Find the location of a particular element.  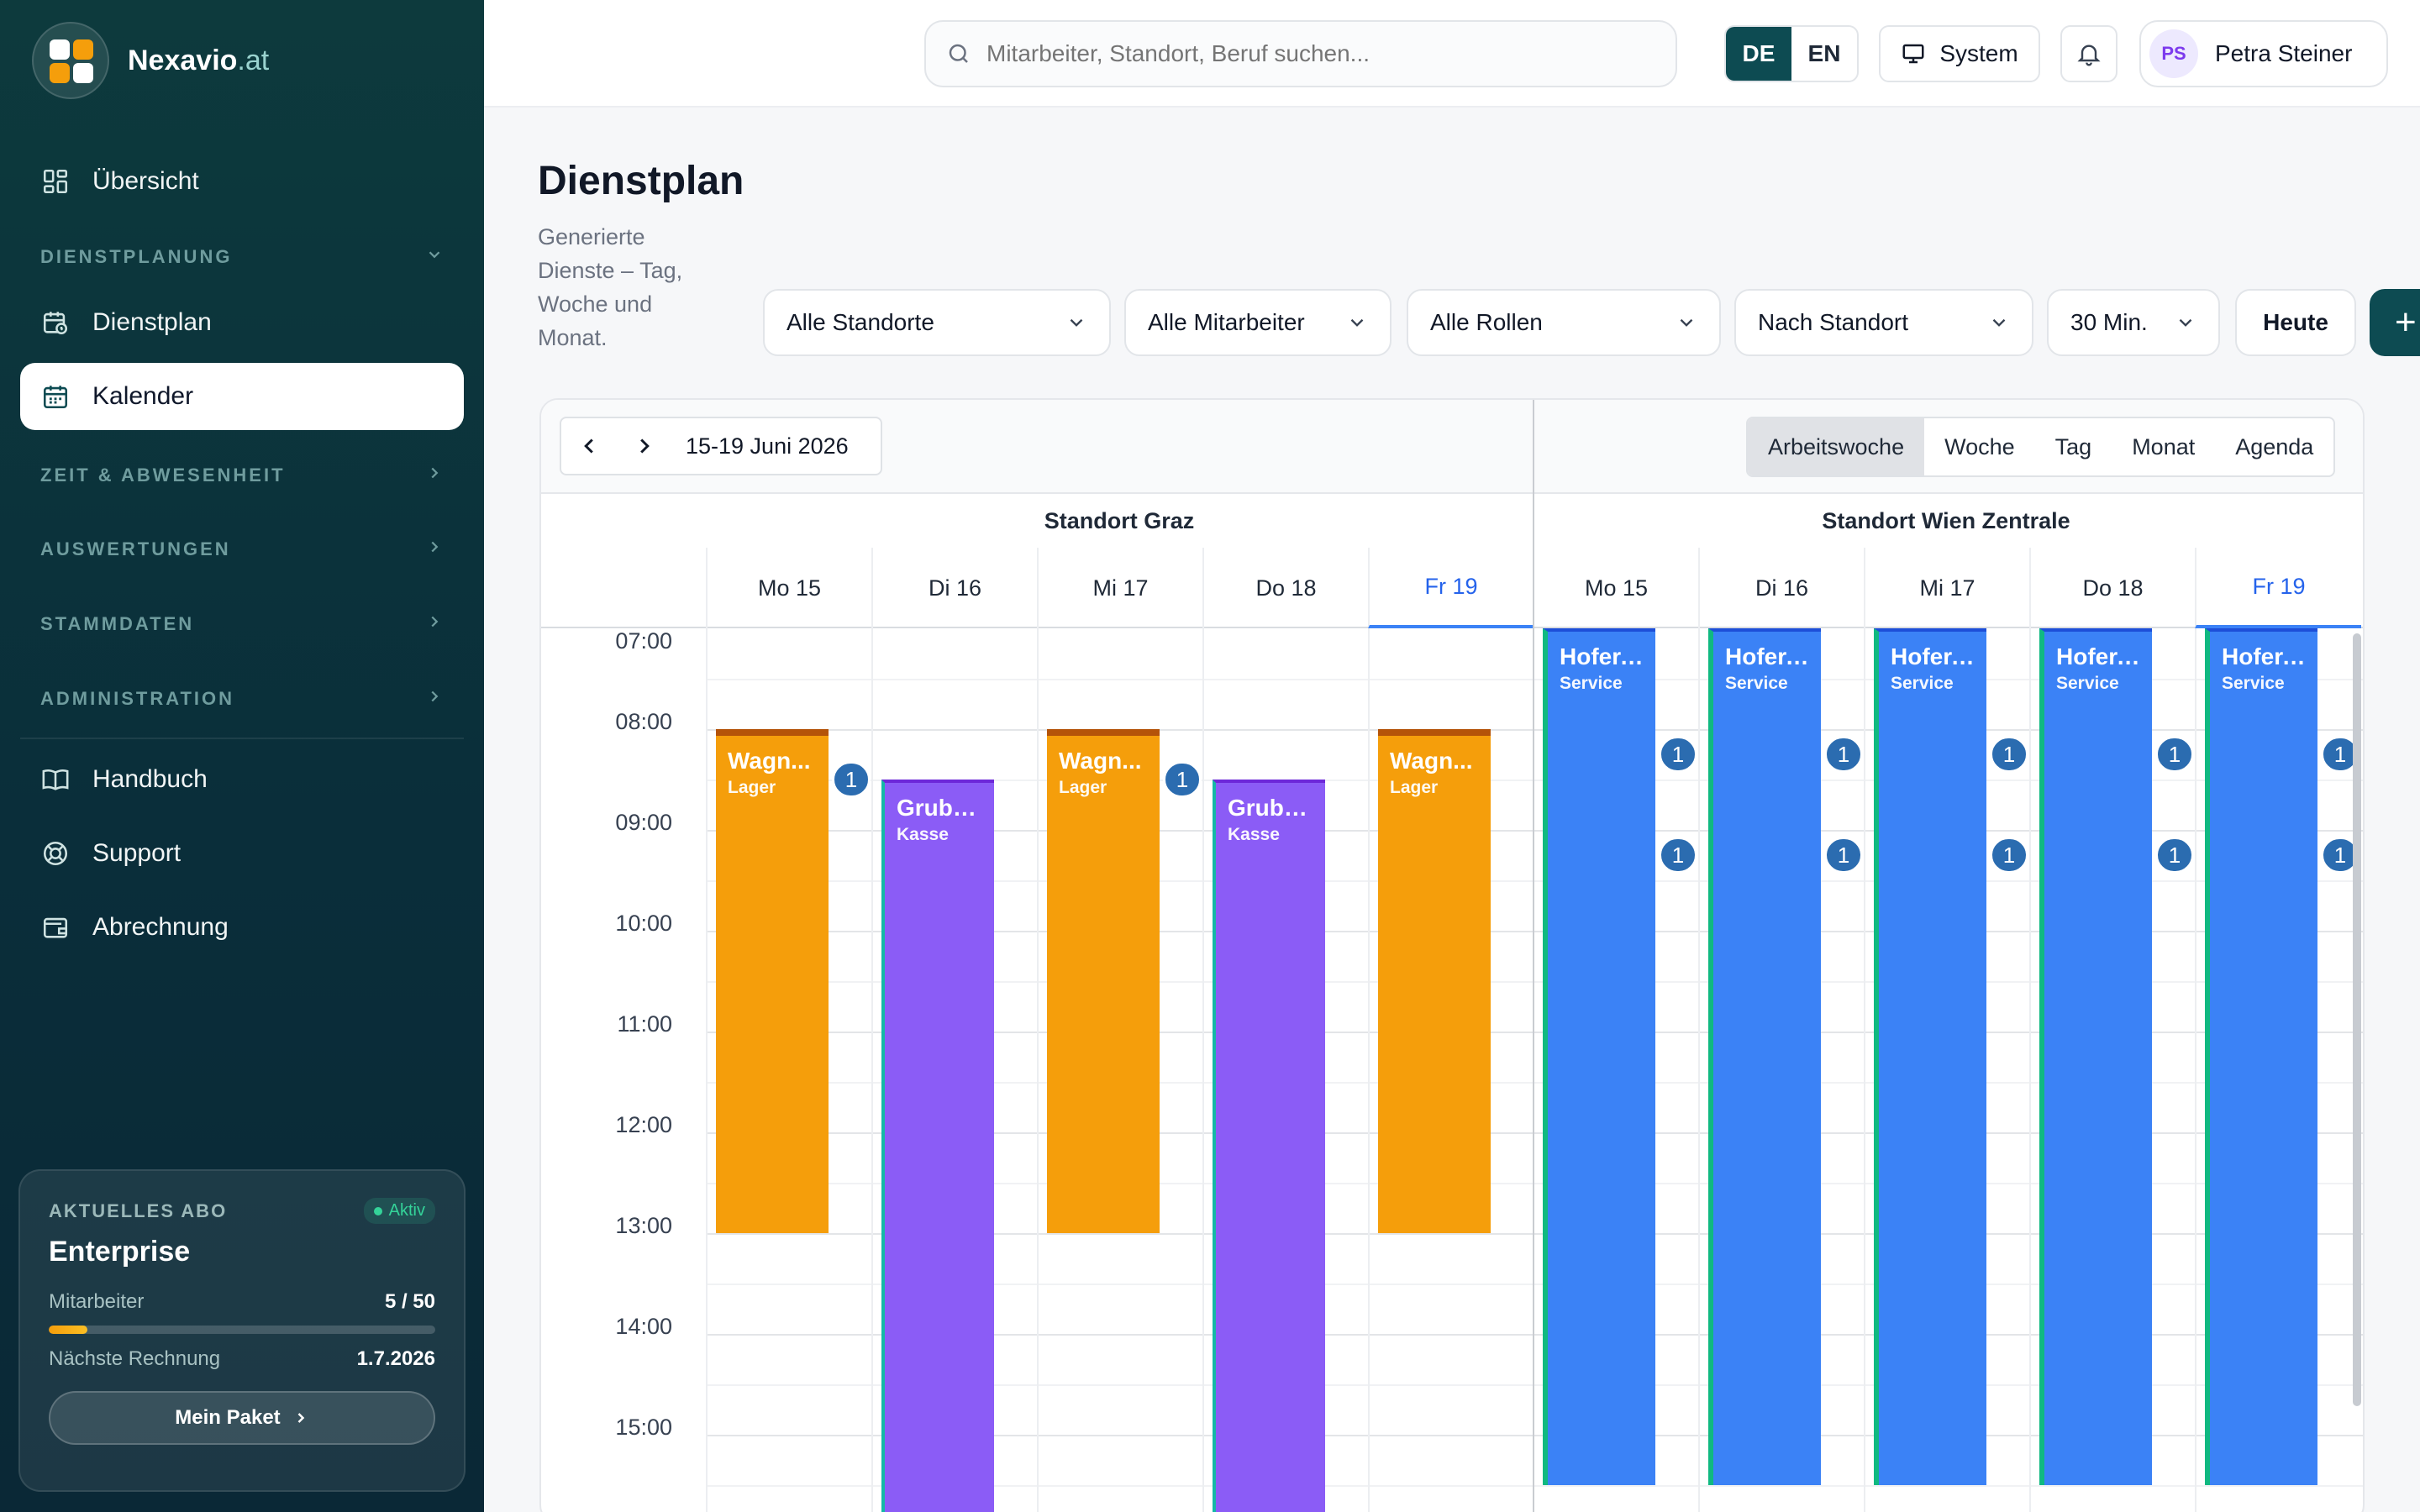

time-label: 15:00 is located at coordinates (643, 1427).